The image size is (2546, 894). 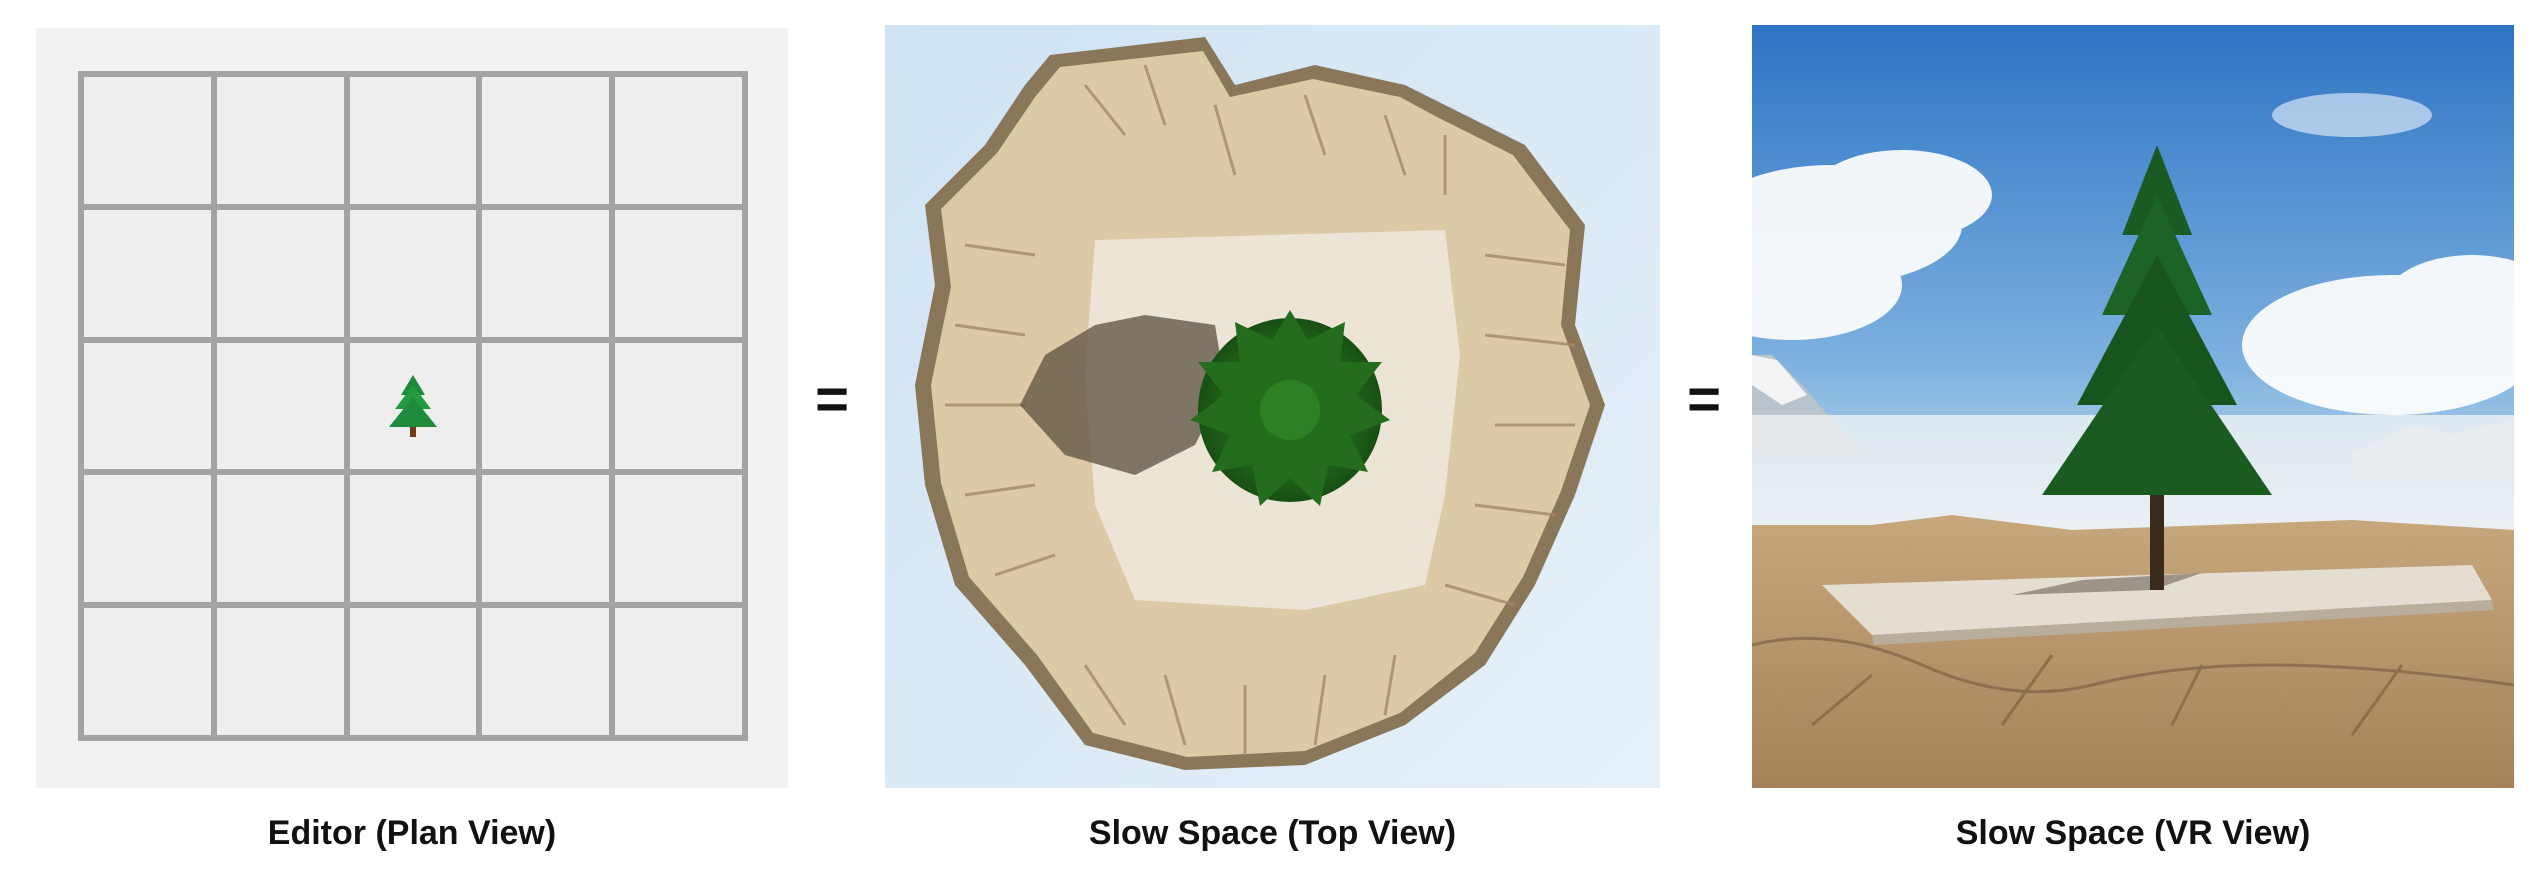 What do you see at coordinates (2133, 651) in the screenshot?
I see `rock-ground` at bounding box center [2133, 651].